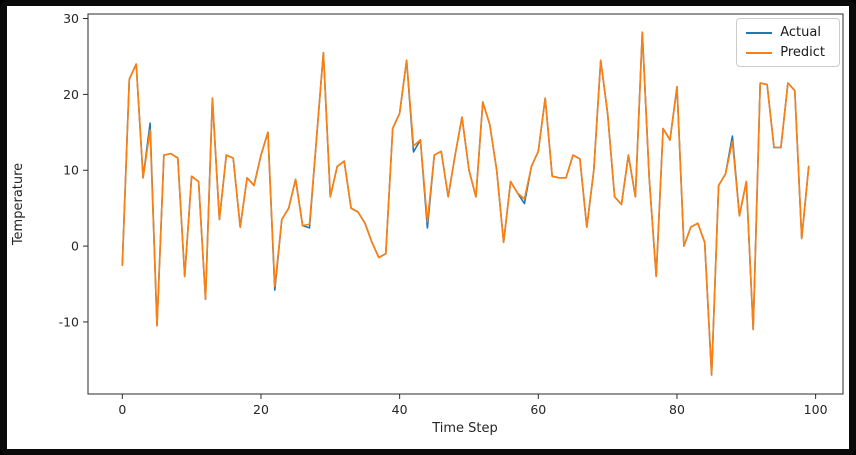  I want to click on svg-text: 10, so click(71, 170).